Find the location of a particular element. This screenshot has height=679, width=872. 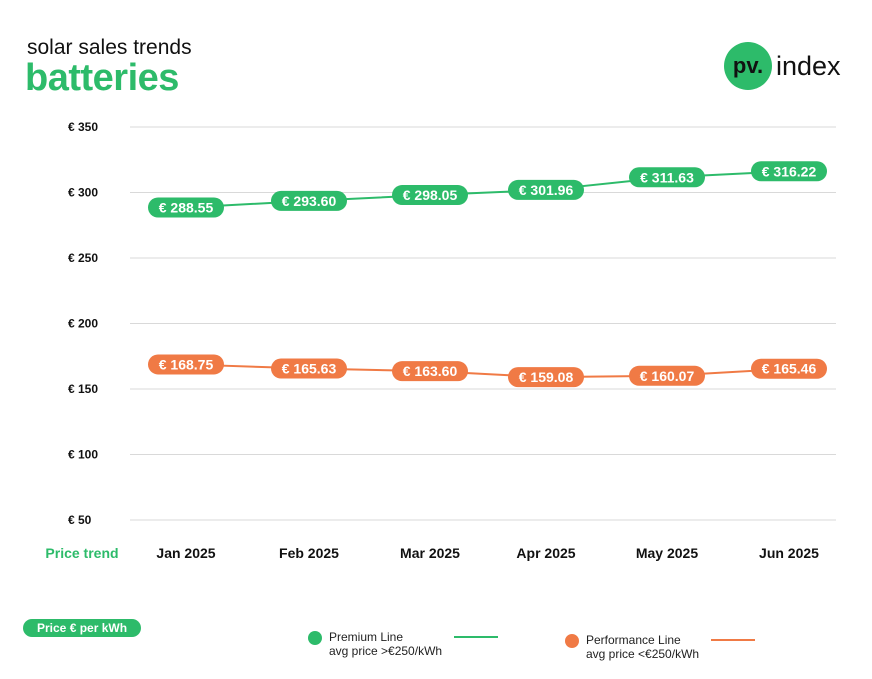

data-label: € 165.63 is located at coordinates (309, 369).